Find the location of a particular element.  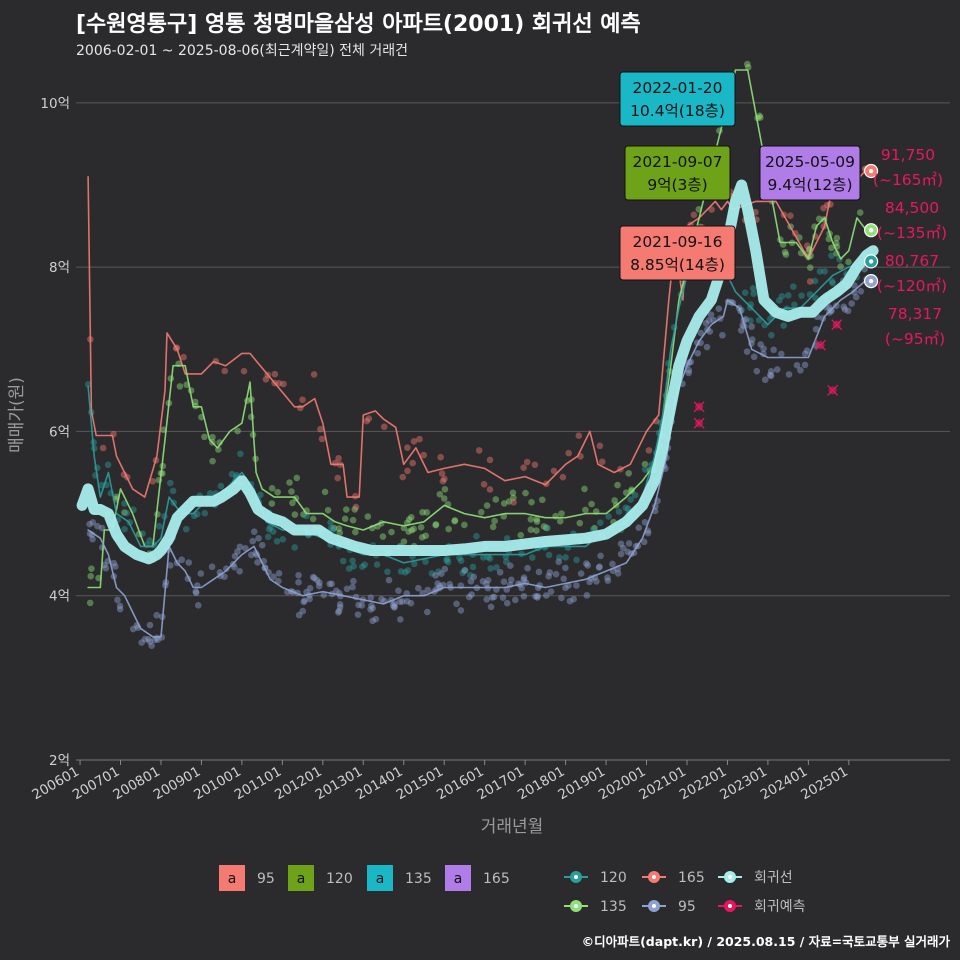

prediction-label: 80,767 (~120㎡) is located at coordinates (912, 273).